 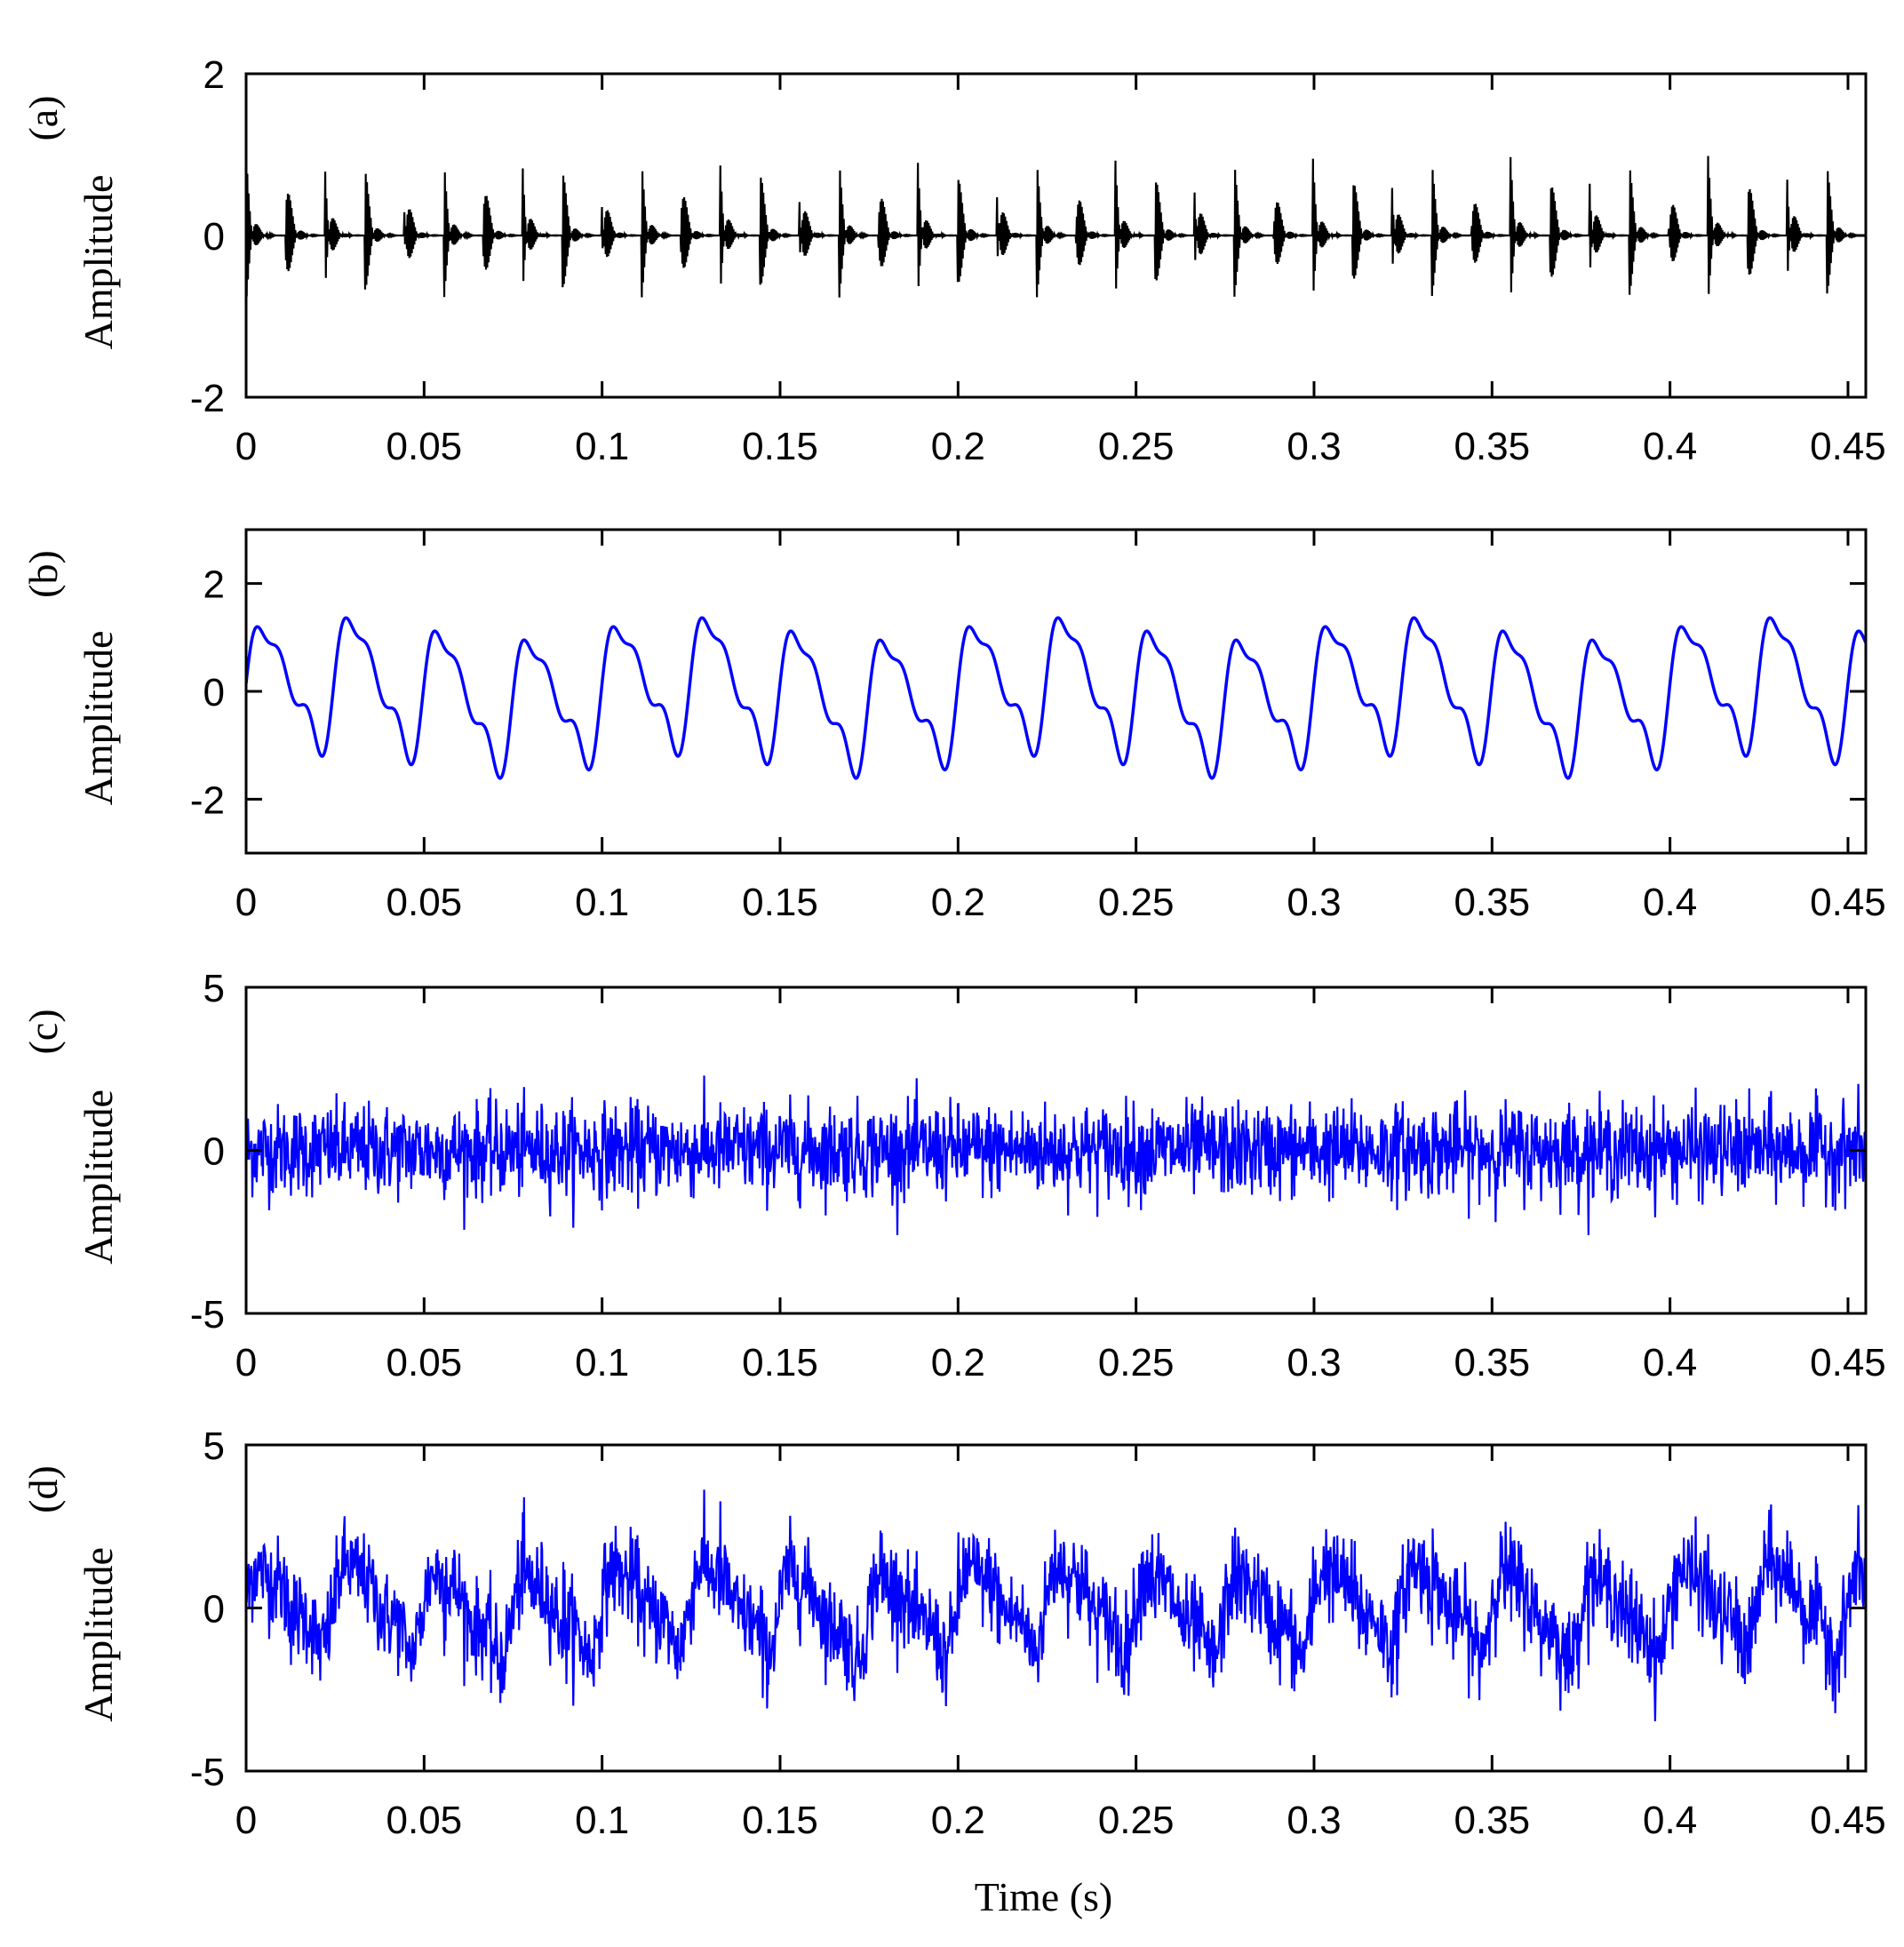 What do you see at coordinates (1670, 1362) in the screenshot?
I see `x-tick-label-c: 0.4` at bounding box center [1670, 1362].